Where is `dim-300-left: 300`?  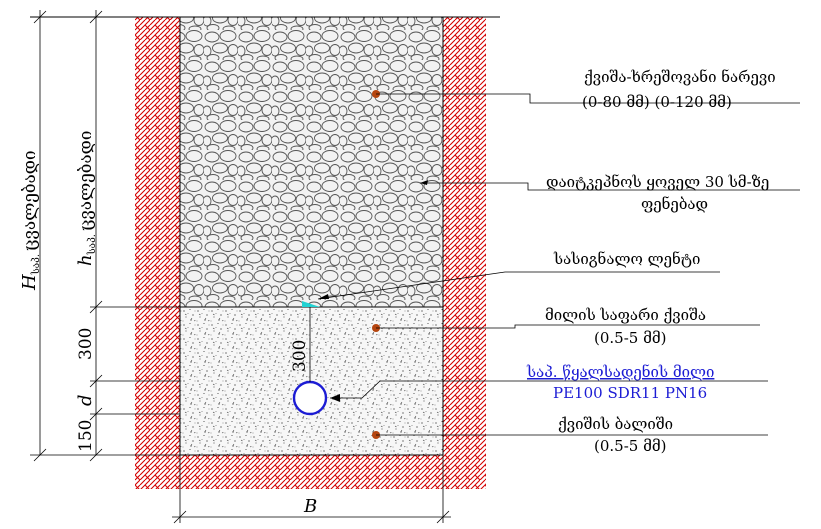 dim-300-left: 300 is located at coordinates (86, 344).